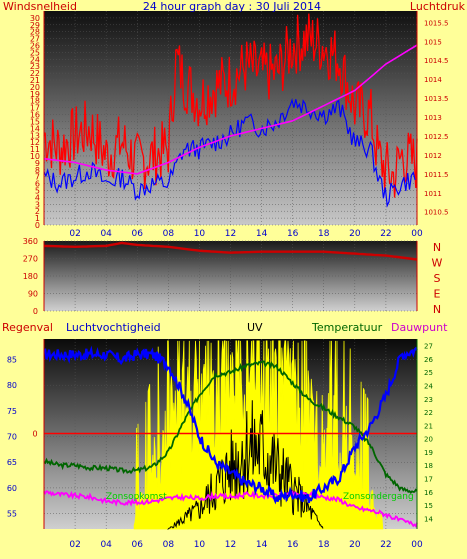  I want to click on humidity-axis-title: Luchtvochtigheid, so click(113, 327).